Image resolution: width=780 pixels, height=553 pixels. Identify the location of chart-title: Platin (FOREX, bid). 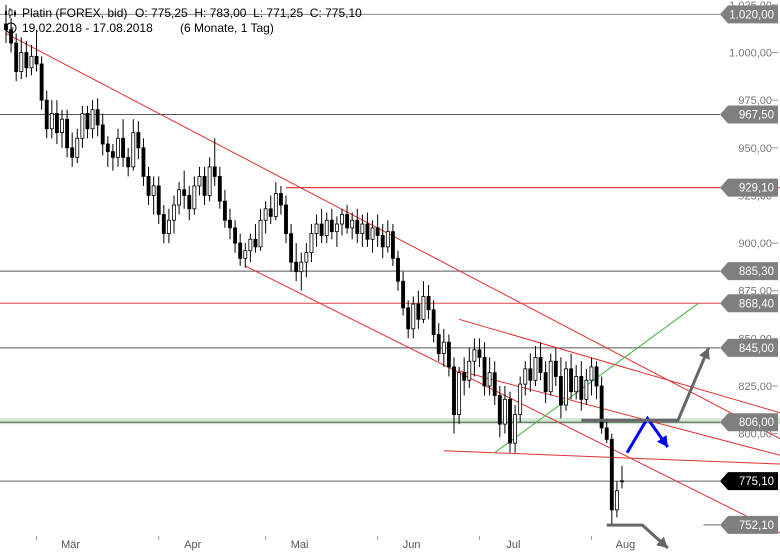
(74, 13).